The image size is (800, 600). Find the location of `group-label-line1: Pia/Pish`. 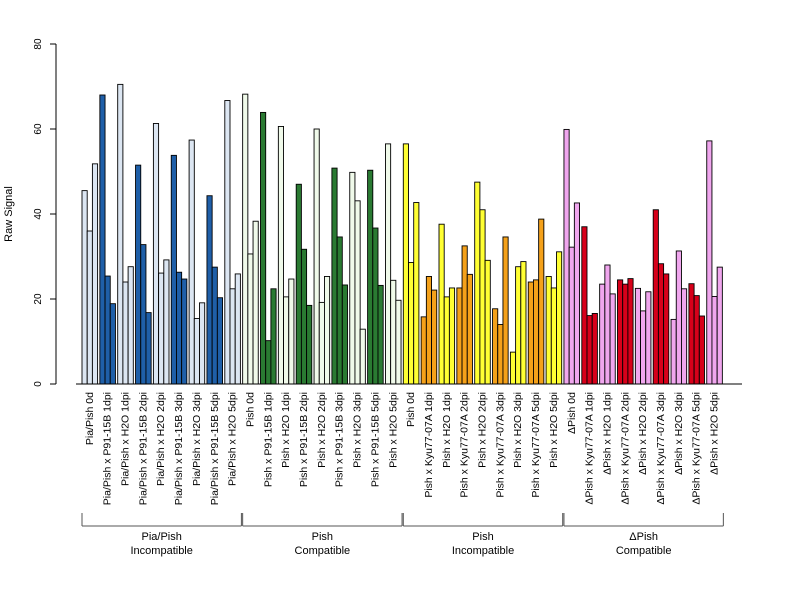

group-label-line1: Pia/Pish is located at coordinates (162, 537).